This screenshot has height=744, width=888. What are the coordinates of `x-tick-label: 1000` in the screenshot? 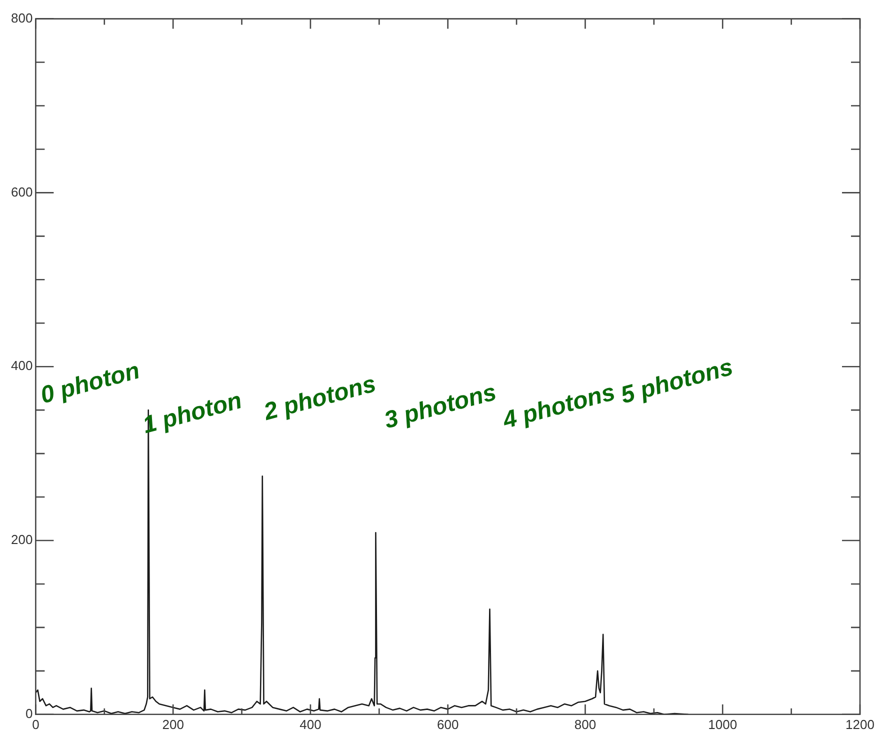 It's located at (723, 724).